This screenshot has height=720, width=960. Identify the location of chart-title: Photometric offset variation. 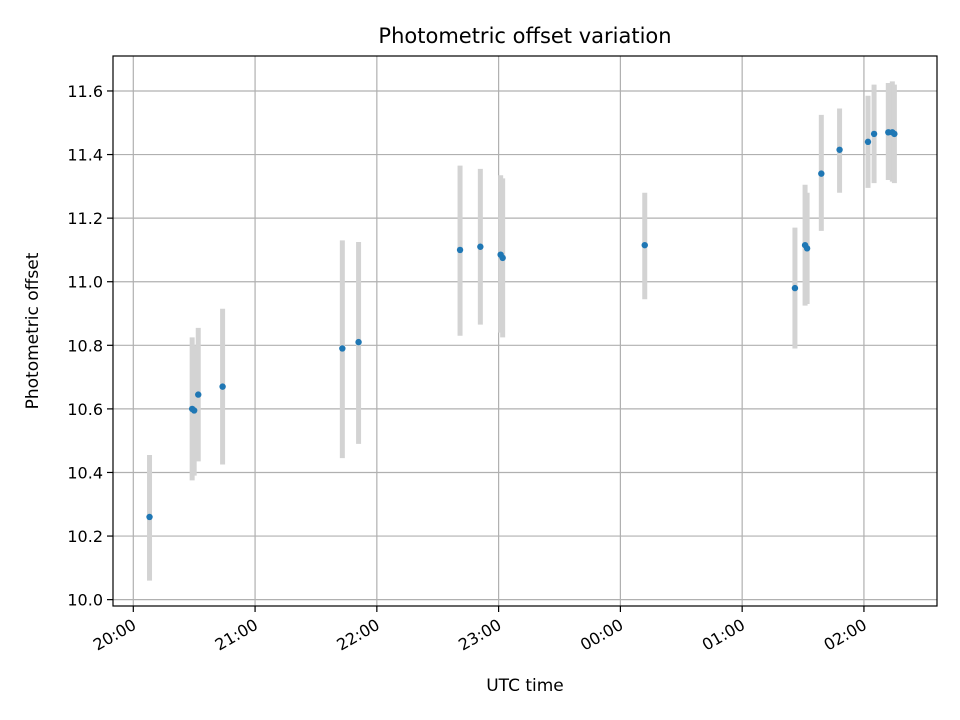
(524, 36).